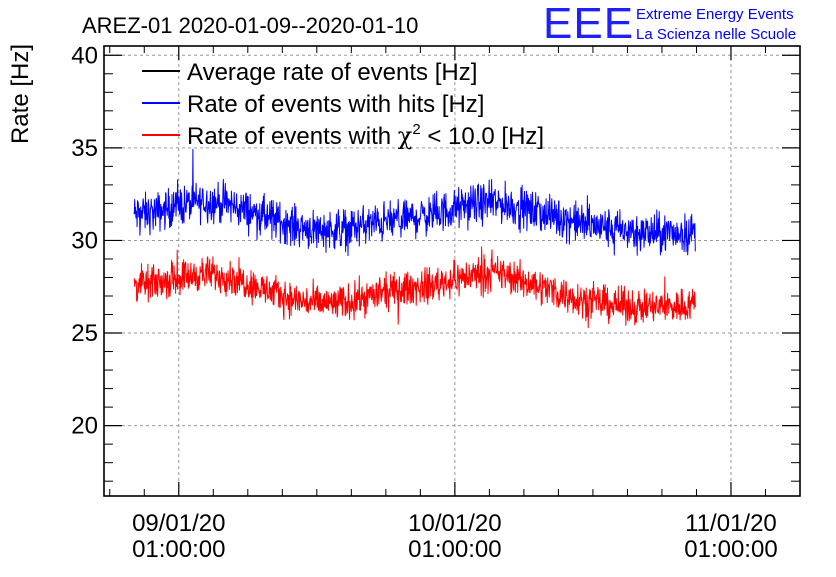 Image resolution: width=836 pixels, height=577 pixels. What do you see at coordinates (716, 34) in the screenshot?
I see `eee-logo-line2: La Scienza nelle Scuole` at bounding box center [716, 34].